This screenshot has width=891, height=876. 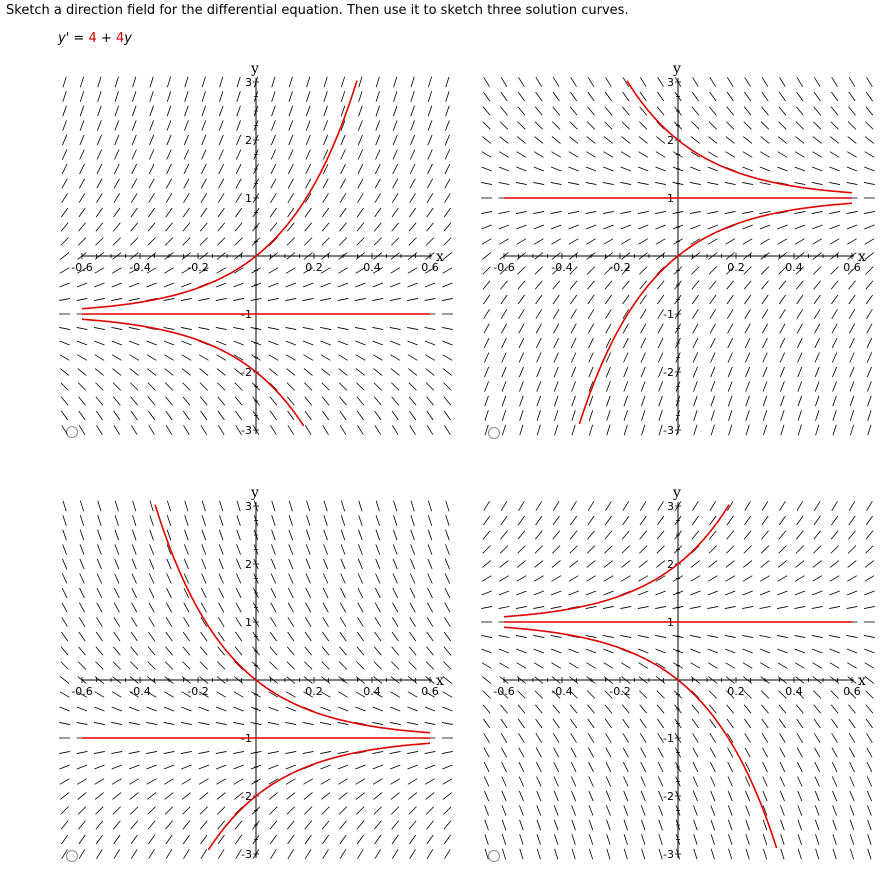 What do you see at coordinates (794, 267) in the screenshot?
I see `x-tick-label: 0.4` at bounding box center [794, 267].